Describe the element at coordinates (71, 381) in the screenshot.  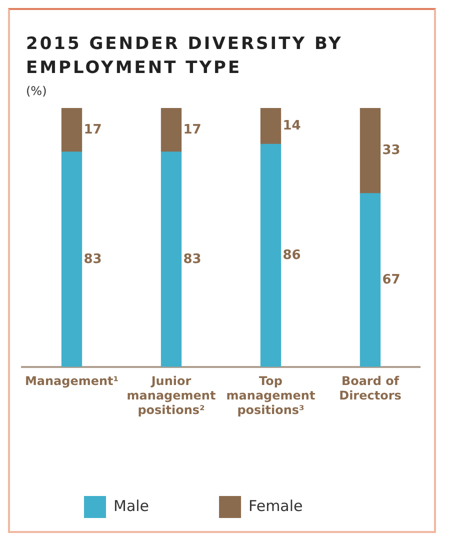
I see `x-tick-label: Management¹` at that location.